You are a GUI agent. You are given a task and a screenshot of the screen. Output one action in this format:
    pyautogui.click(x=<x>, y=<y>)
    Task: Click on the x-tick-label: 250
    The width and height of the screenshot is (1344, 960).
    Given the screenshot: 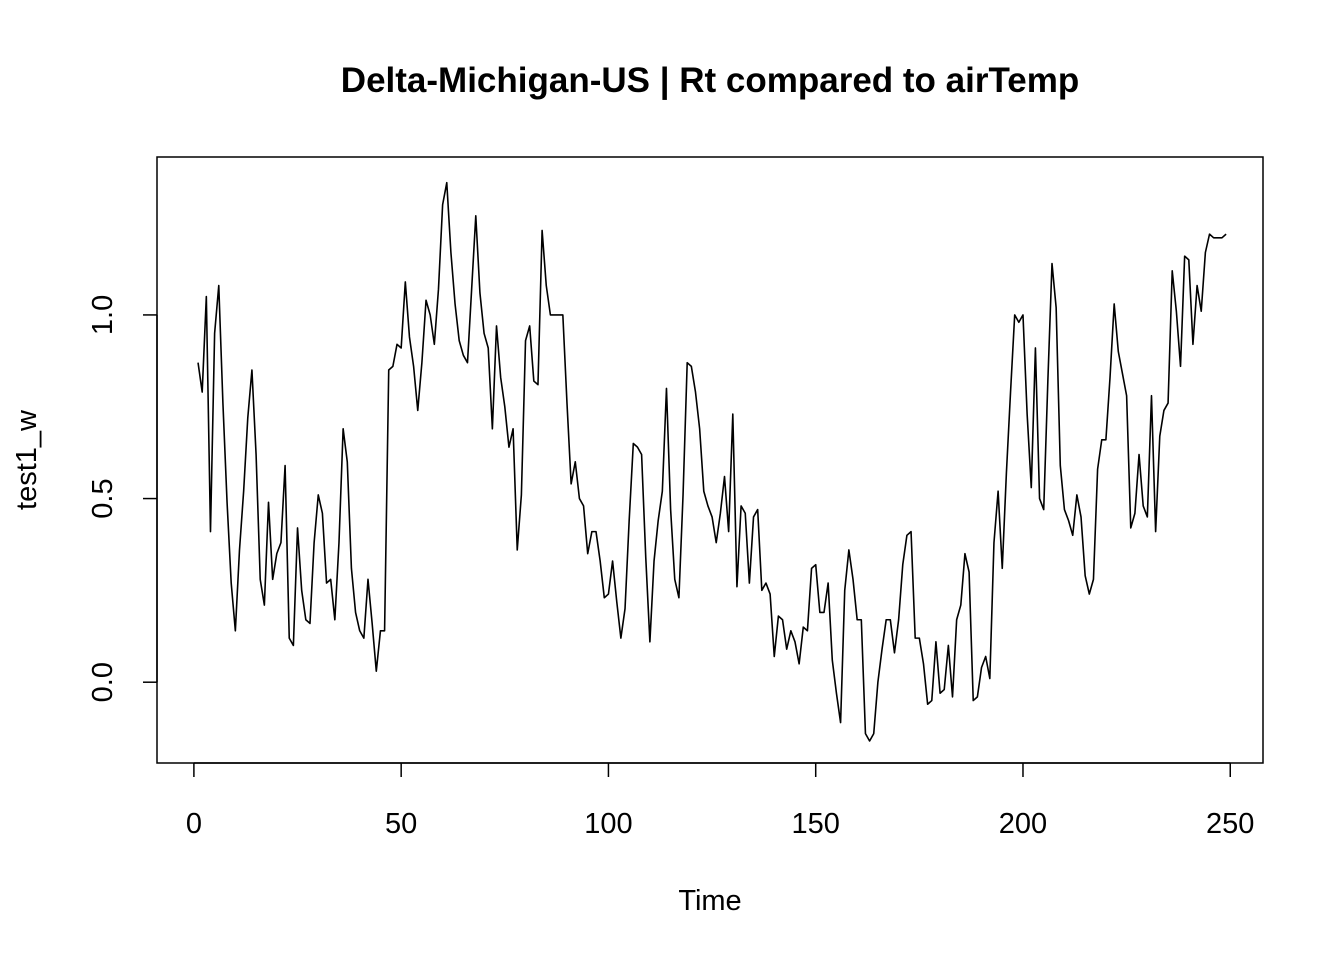 What is the action you would take?
    pyautogui.click(x=1230, y=824)
    